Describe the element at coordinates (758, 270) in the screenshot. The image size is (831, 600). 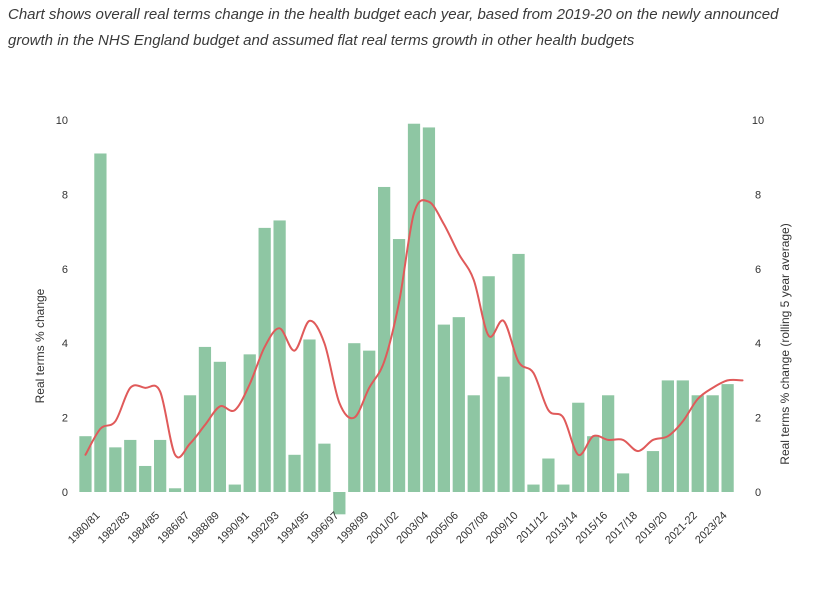
I see `y-tick-label-right: 6` at that location.